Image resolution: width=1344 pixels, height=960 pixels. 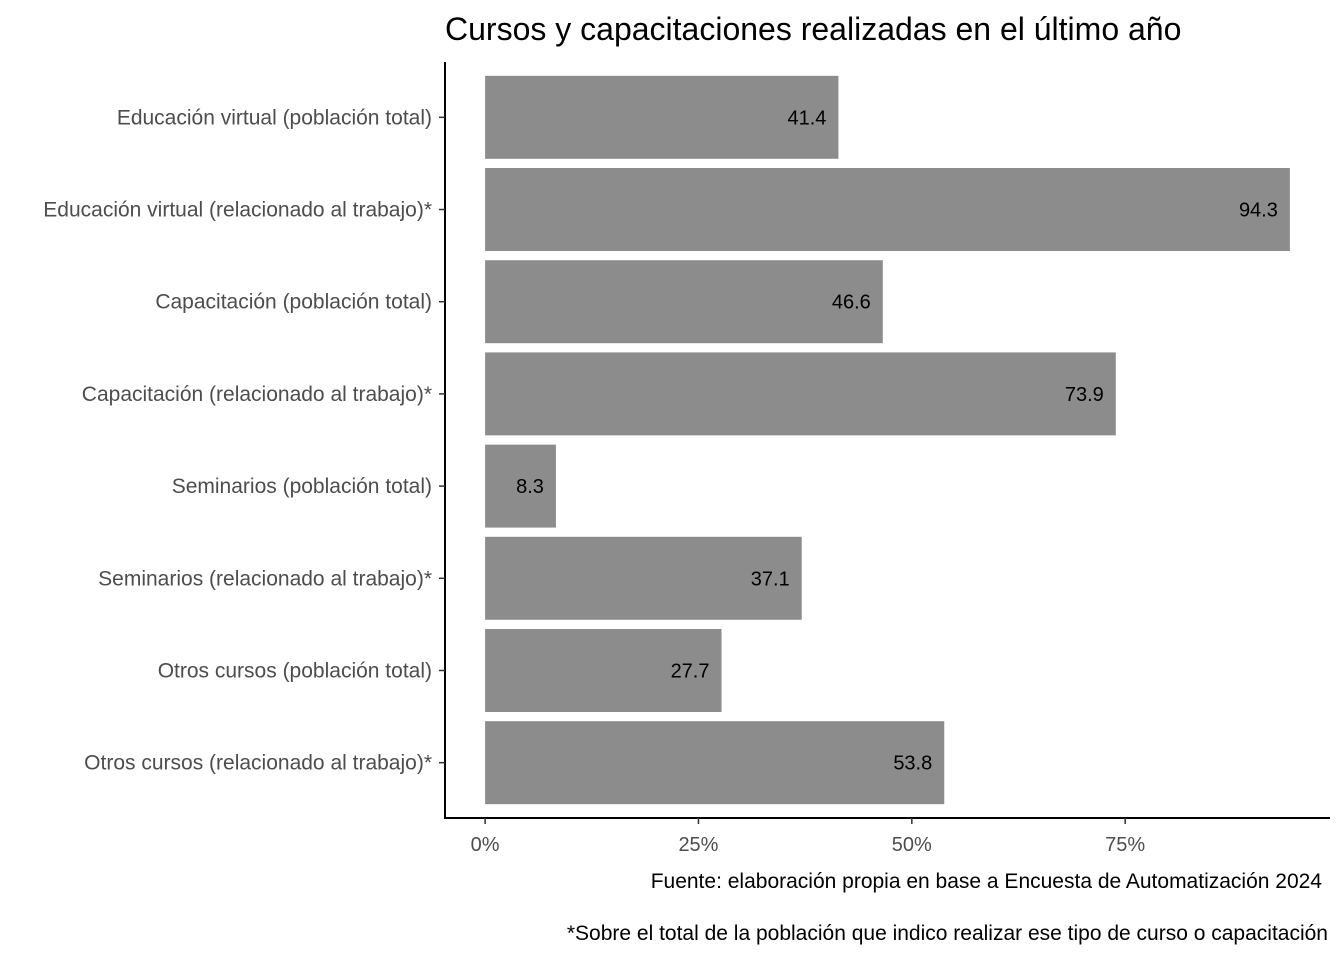 What do you see at coordinates (684, 302) in the screenshot?
I see `bar-capacitacion-poblacion-total` at bounding box center [684, 302].